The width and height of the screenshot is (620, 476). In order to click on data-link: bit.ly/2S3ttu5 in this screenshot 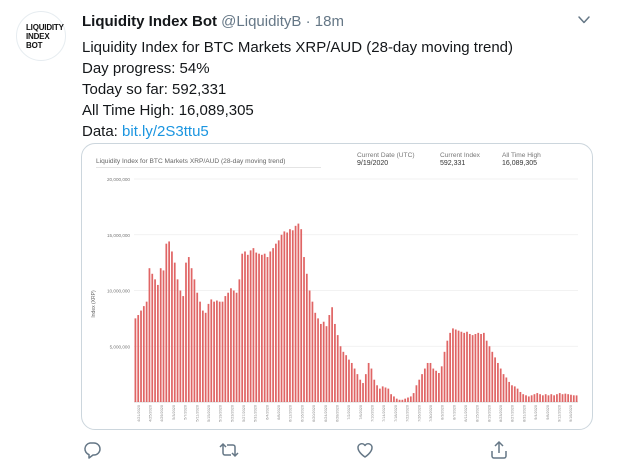, I will do `click(165, 131)`.